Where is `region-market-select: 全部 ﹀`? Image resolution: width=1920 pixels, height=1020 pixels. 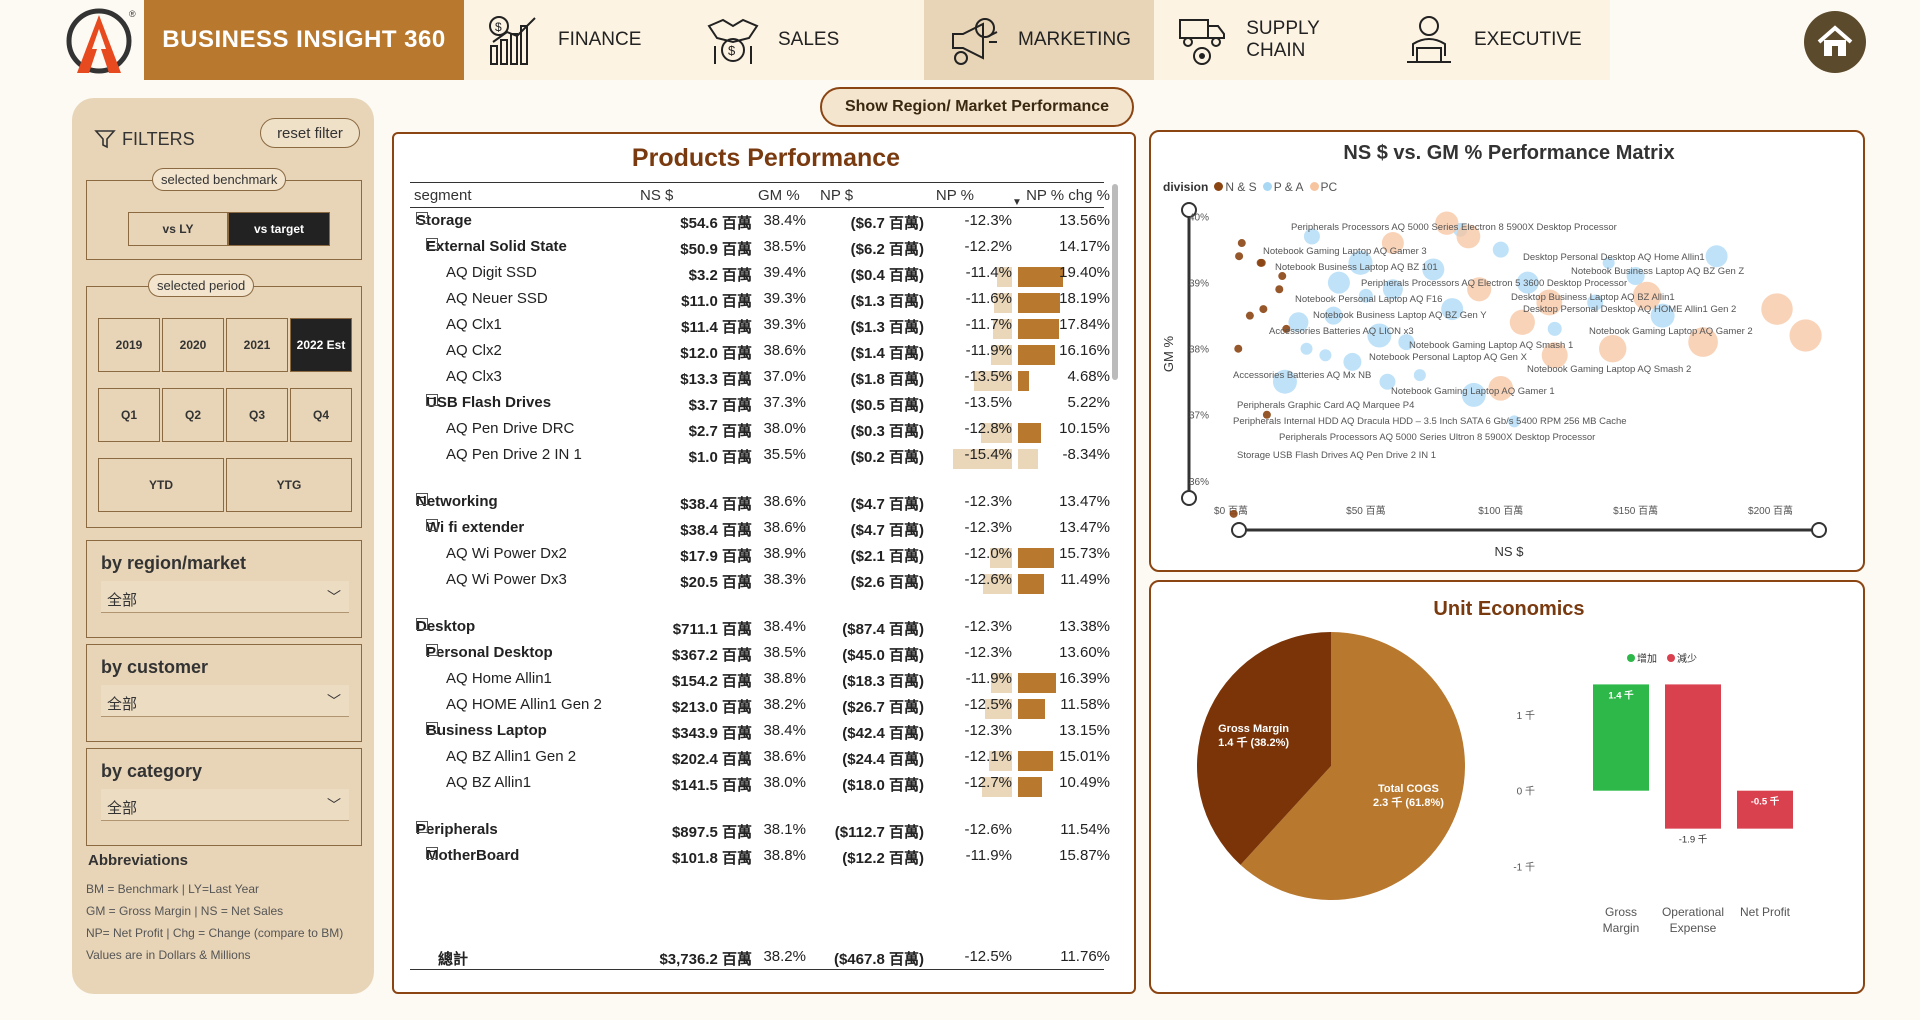 region-market-select: 全部 ﹀ is located at coordinates (225, 597).